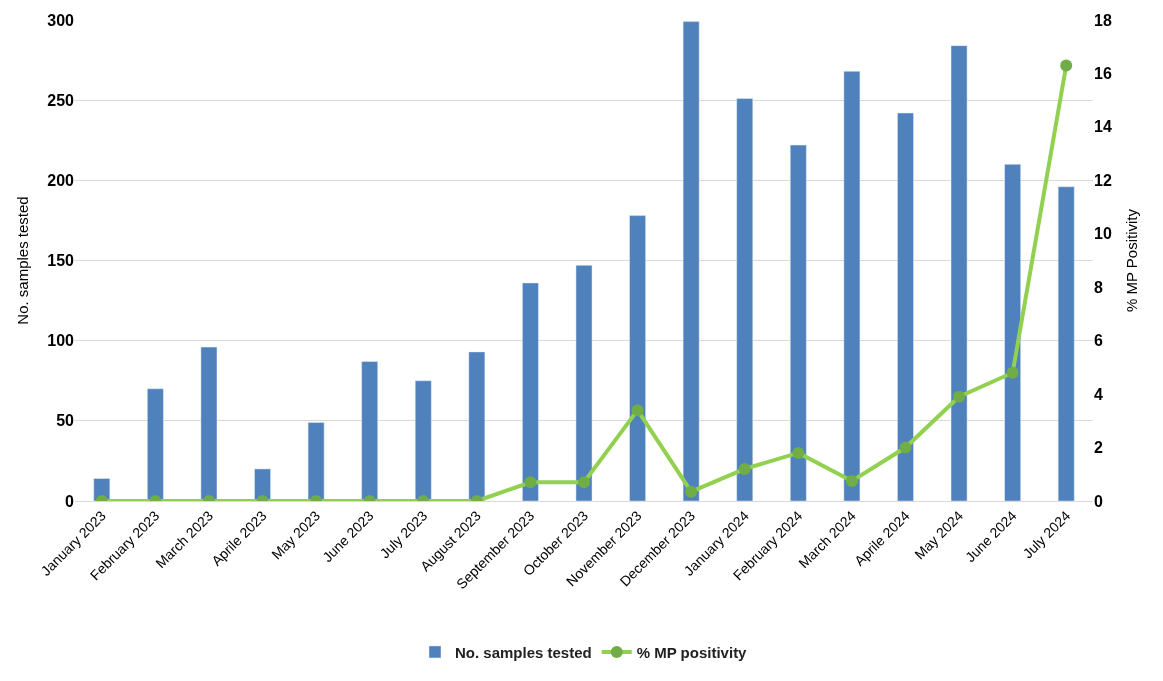 This screenshot has width=1163, height=681. What do you see at coordinates (1103, 234) in the screenshot?
I see `y2-tick-label: 10` at bounding box center [1103, 234].